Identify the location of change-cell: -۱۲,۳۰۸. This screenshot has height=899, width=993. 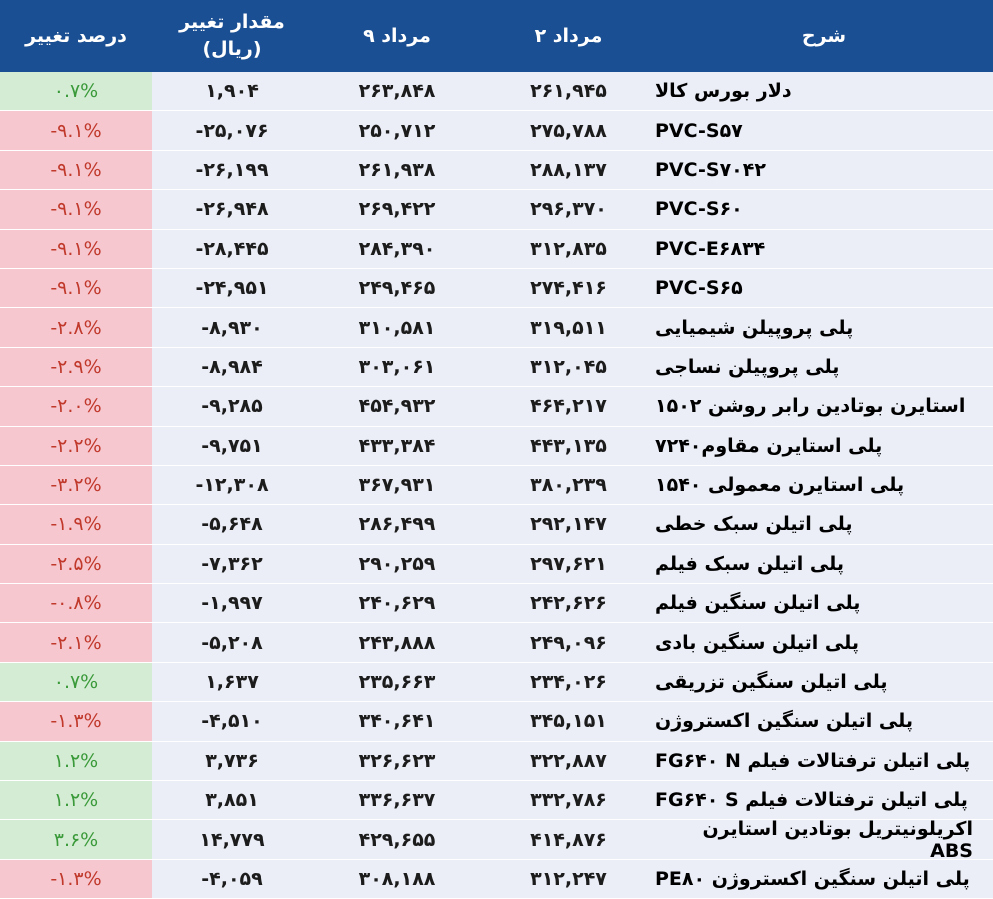
(232, 485).